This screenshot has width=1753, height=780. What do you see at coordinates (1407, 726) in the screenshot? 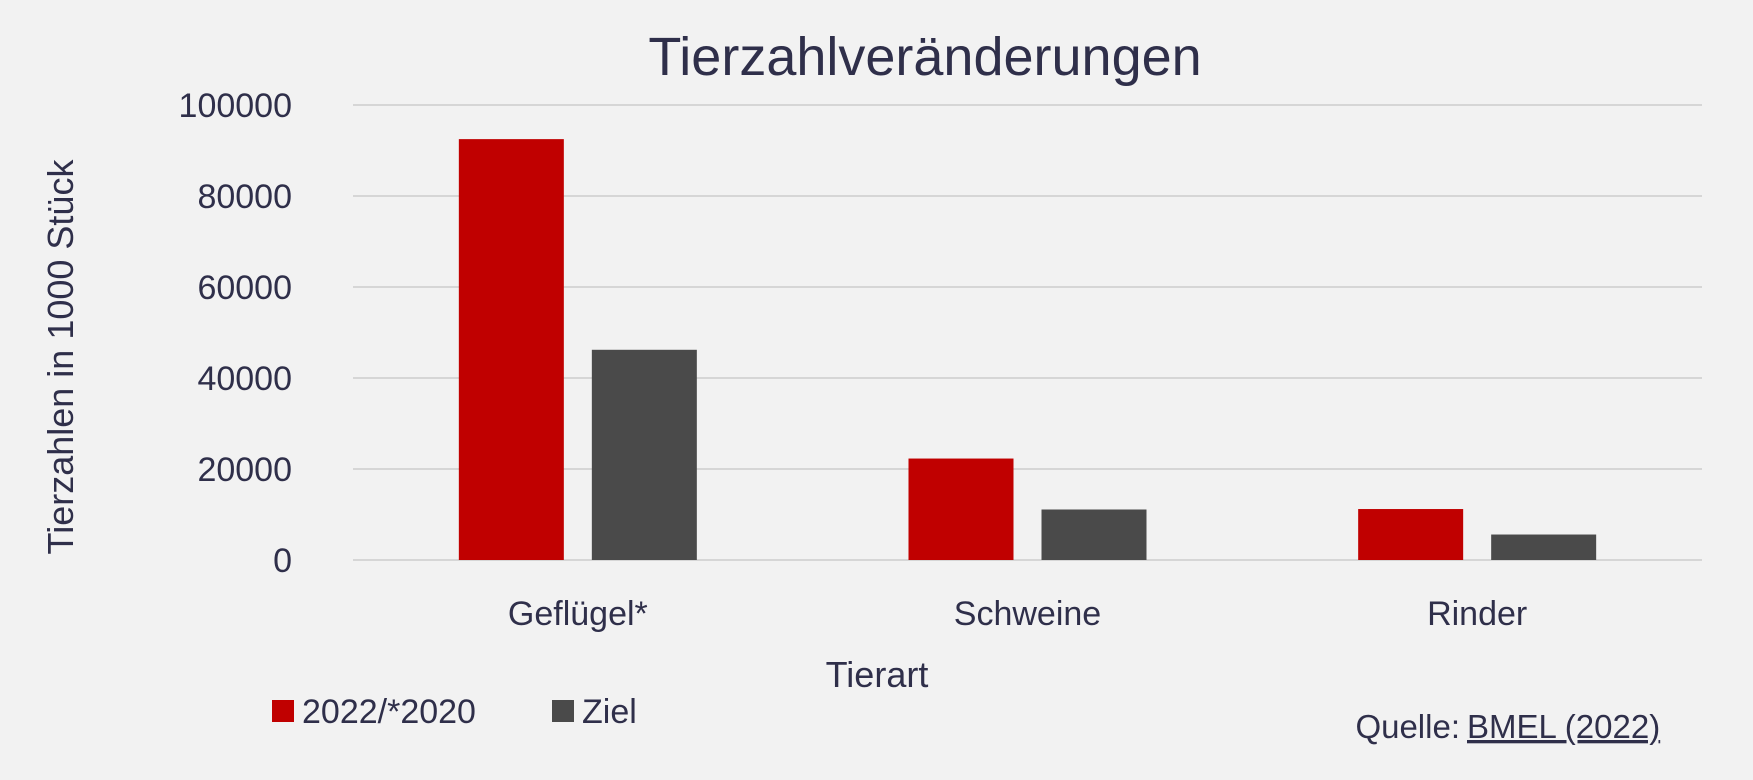
I see `source-label: Quelle:` at bounding box center [1407, 726].